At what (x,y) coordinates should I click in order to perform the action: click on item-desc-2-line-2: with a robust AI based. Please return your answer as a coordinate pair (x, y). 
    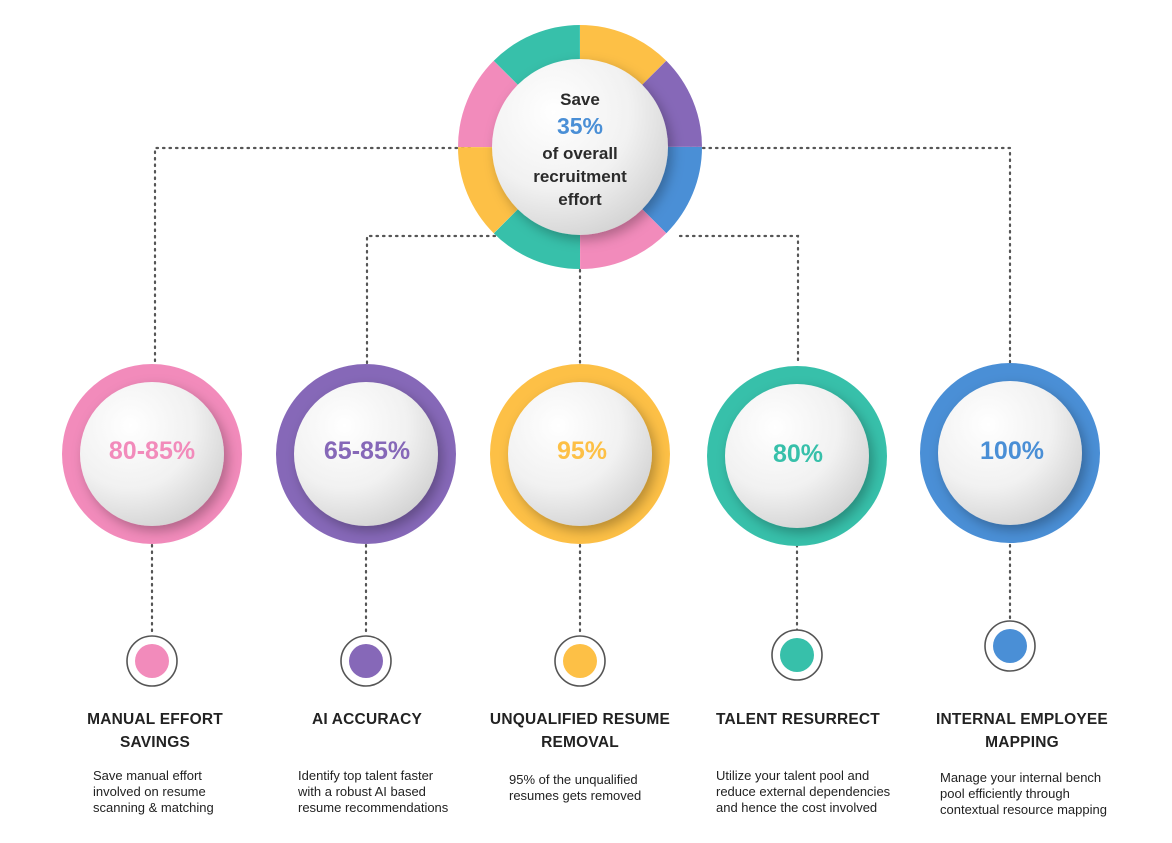
    Looking at the image, I should click on (362, 791).